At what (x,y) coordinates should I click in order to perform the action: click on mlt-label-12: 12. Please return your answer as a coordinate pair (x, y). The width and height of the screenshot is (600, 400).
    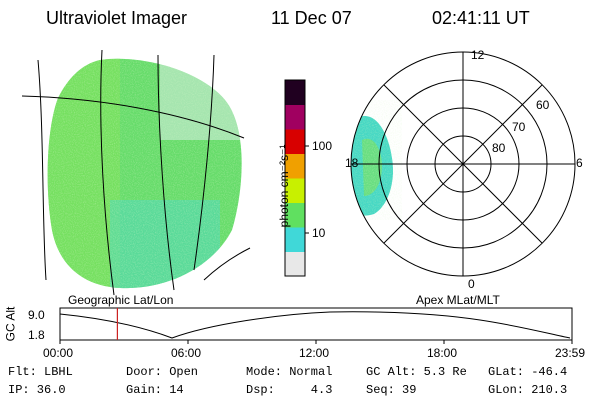
    Looking at the image, I should click on (478, 55).